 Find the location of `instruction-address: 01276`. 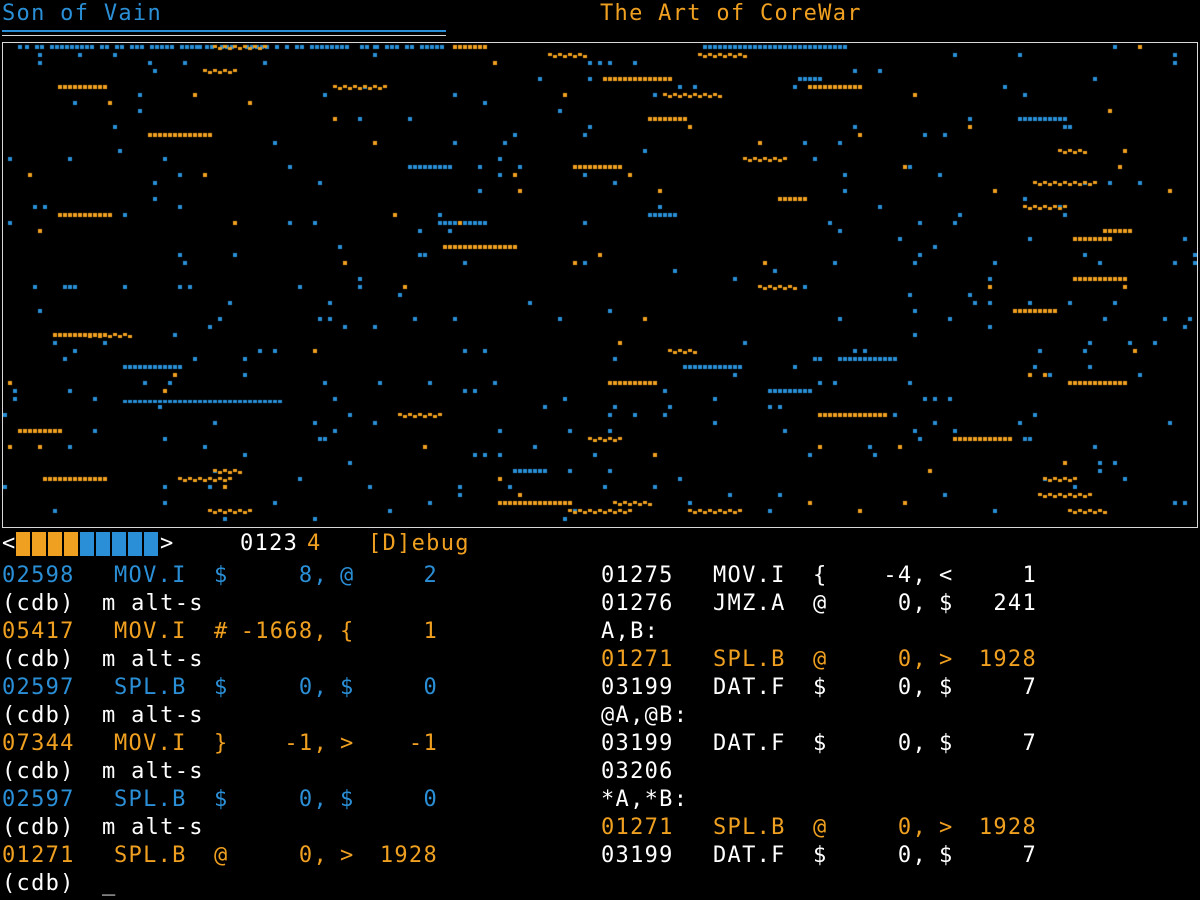

instruction-address: 01276 is located at coordinates (637, 603).